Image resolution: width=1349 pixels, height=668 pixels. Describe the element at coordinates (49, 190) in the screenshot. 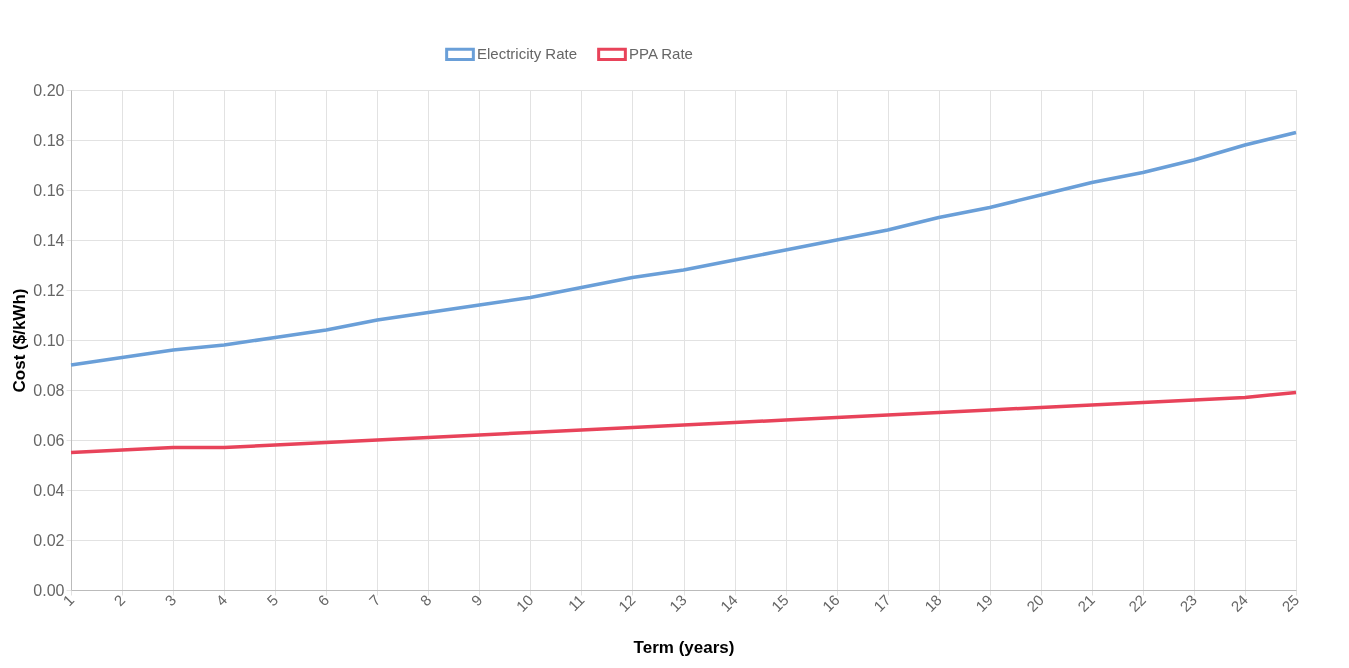

I see `y-tick-label: 0.16` at that location.